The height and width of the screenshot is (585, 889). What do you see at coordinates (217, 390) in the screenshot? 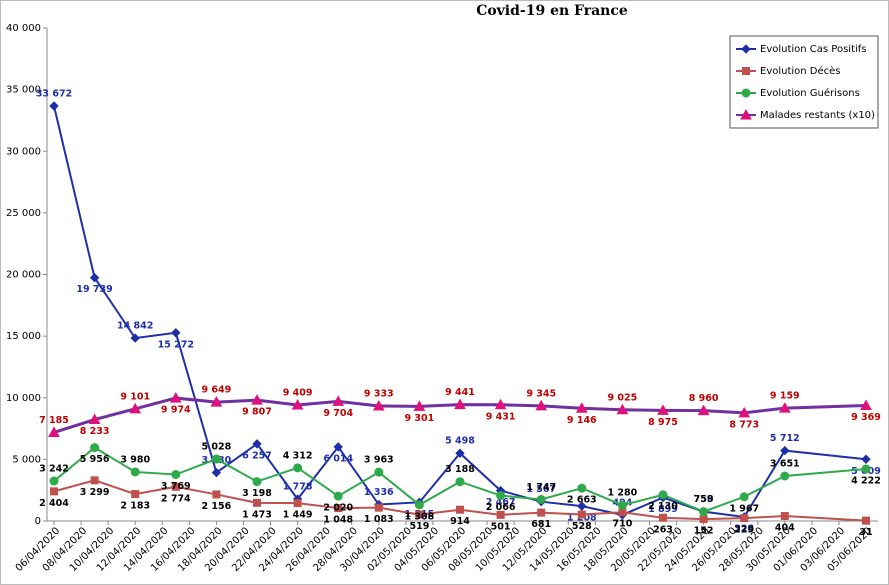
I see `data-label: 9 649` at bounding box center [217, 390].